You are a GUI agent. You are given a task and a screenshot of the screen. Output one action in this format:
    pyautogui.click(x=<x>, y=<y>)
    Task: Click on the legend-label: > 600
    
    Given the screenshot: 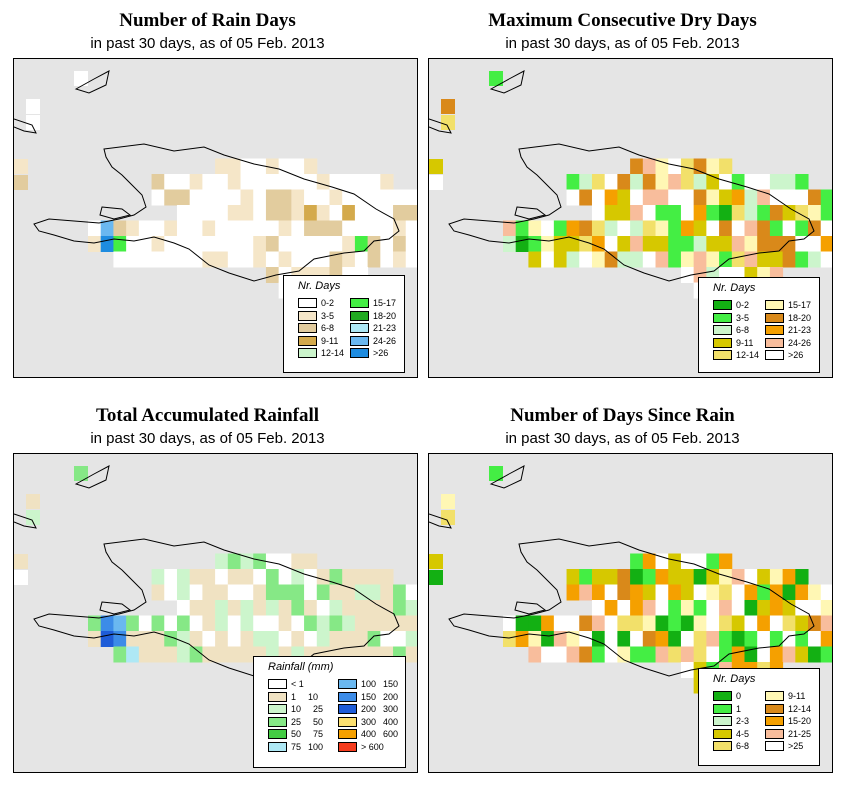 What is the action you would take?
    pyautogui.click(x=372, y=746)
    